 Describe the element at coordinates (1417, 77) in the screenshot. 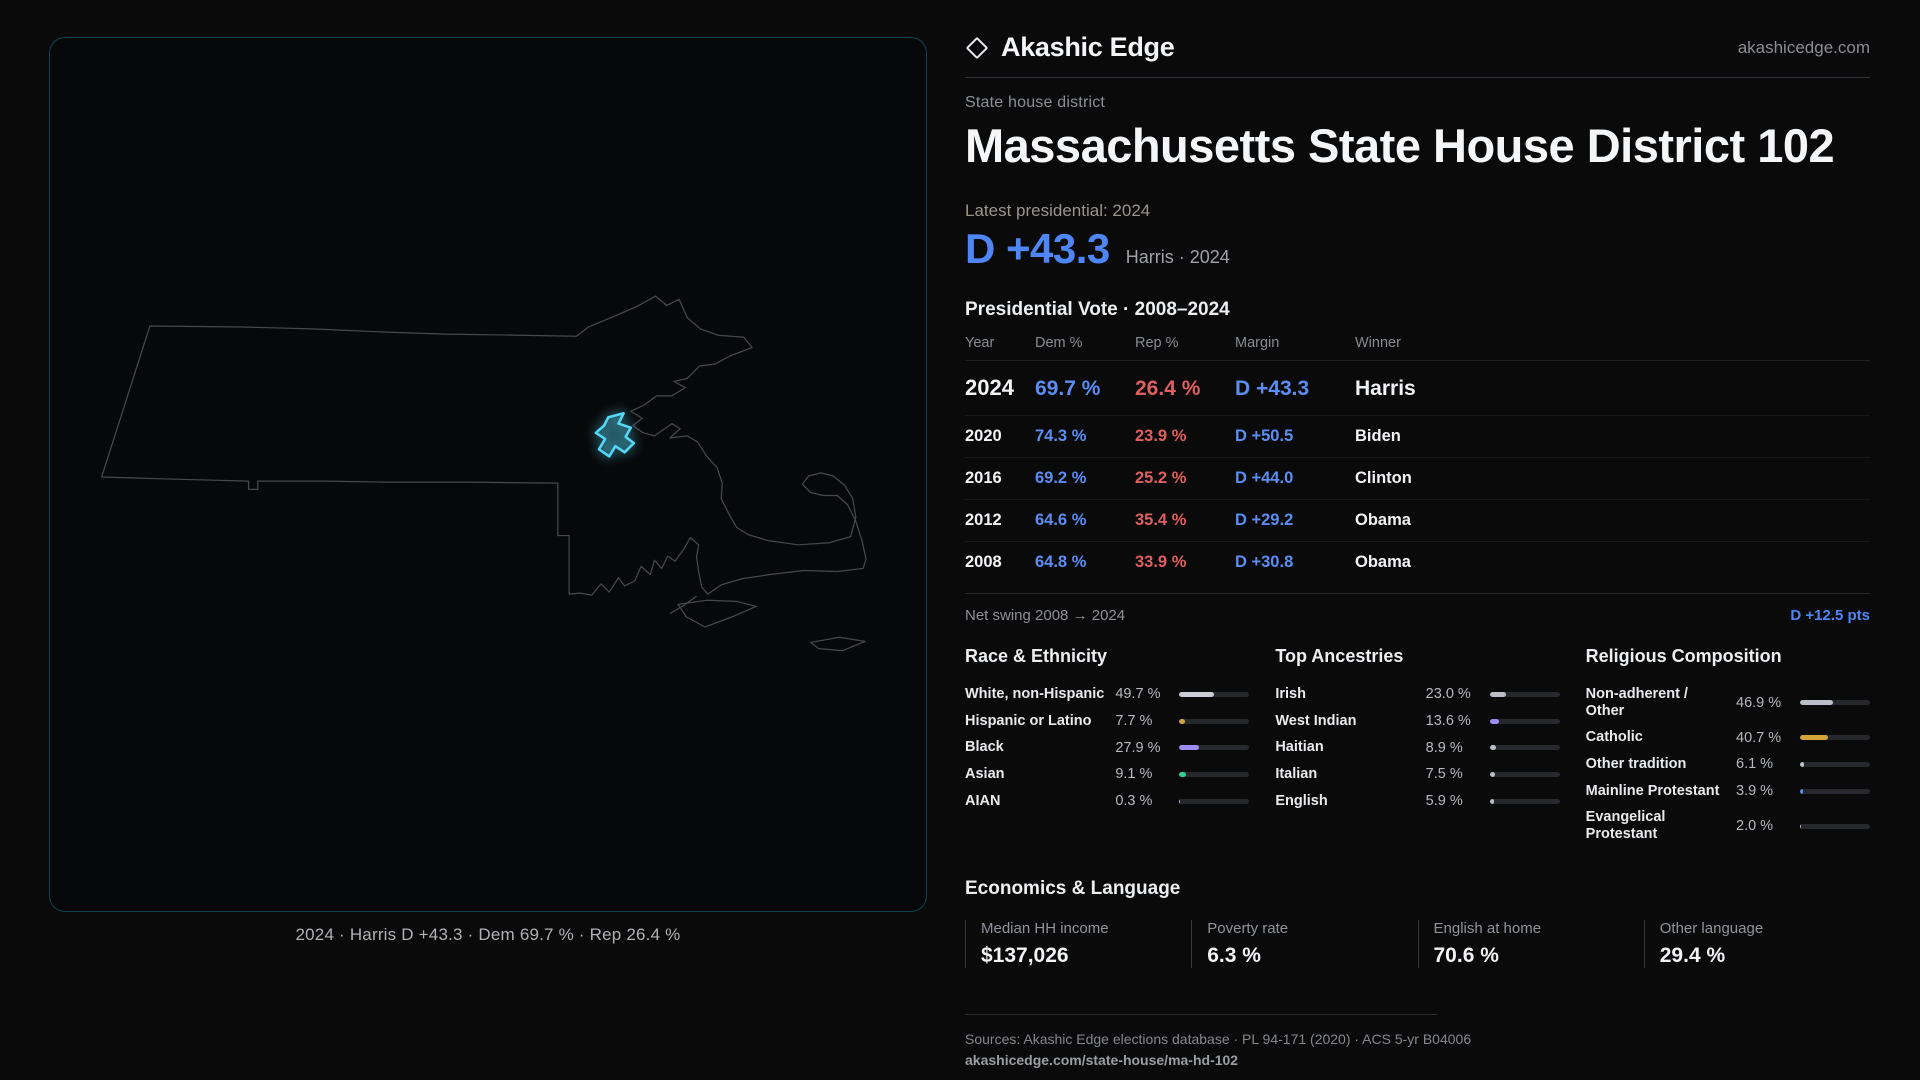

I see `header-divider` at that location.